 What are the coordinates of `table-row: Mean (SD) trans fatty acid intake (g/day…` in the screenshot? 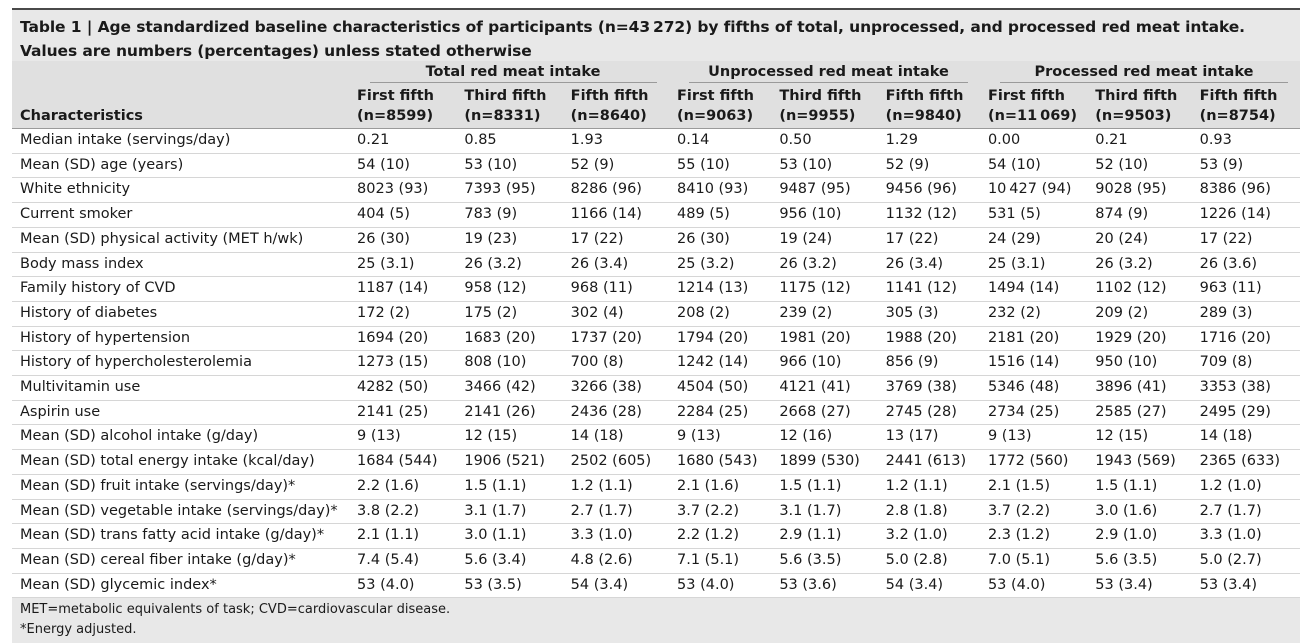 It's located at (656, 536).